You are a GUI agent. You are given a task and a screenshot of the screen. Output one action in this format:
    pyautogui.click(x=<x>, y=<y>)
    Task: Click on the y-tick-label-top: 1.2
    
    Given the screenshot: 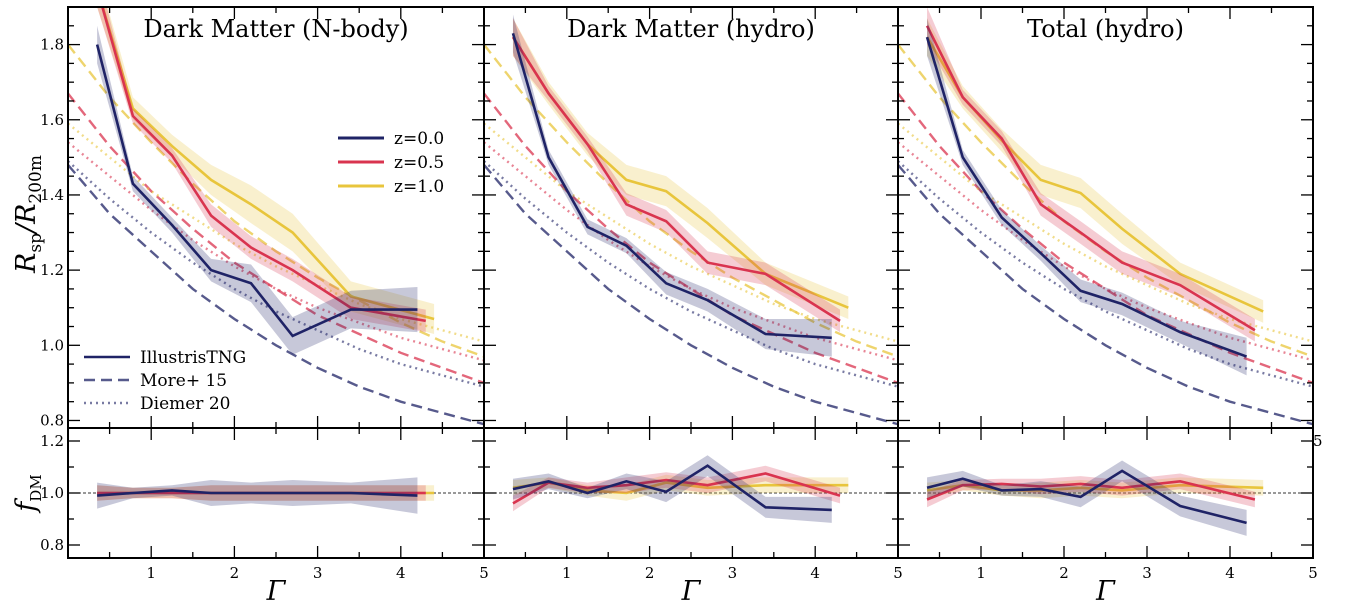 What is the action you would take?
    pyautogui.click(x=52, y=270)
    